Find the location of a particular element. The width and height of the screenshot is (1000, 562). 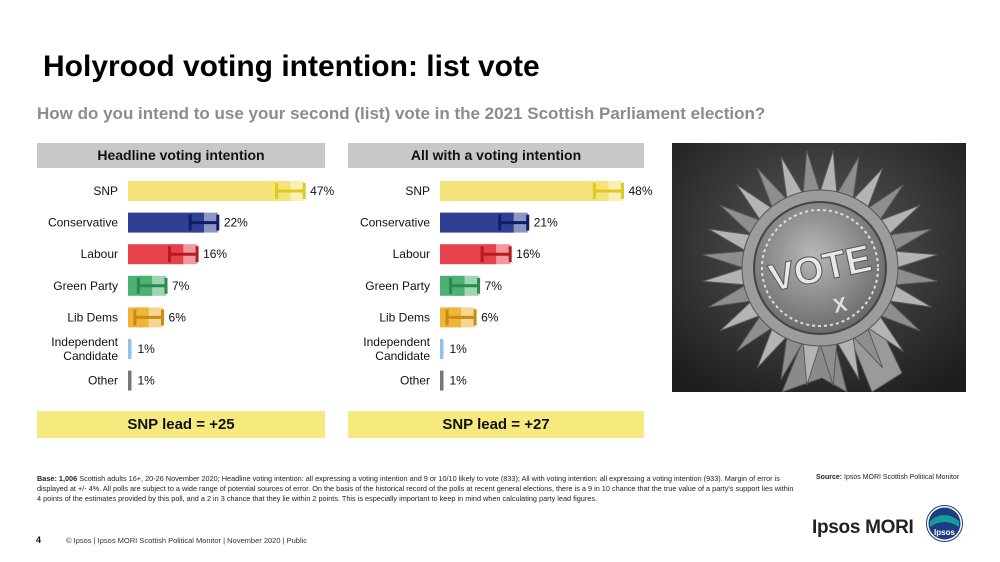

page-title: Holyrood voting intention: list vote is located at coordinates (291, 66).